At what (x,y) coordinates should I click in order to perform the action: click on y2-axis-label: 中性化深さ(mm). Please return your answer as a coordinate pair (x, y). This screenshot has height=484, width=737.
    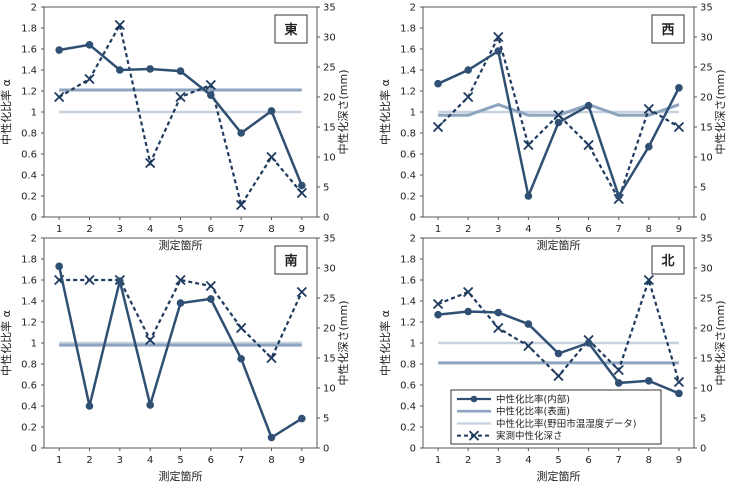
    Looking at the image, I should click on (720, 342).